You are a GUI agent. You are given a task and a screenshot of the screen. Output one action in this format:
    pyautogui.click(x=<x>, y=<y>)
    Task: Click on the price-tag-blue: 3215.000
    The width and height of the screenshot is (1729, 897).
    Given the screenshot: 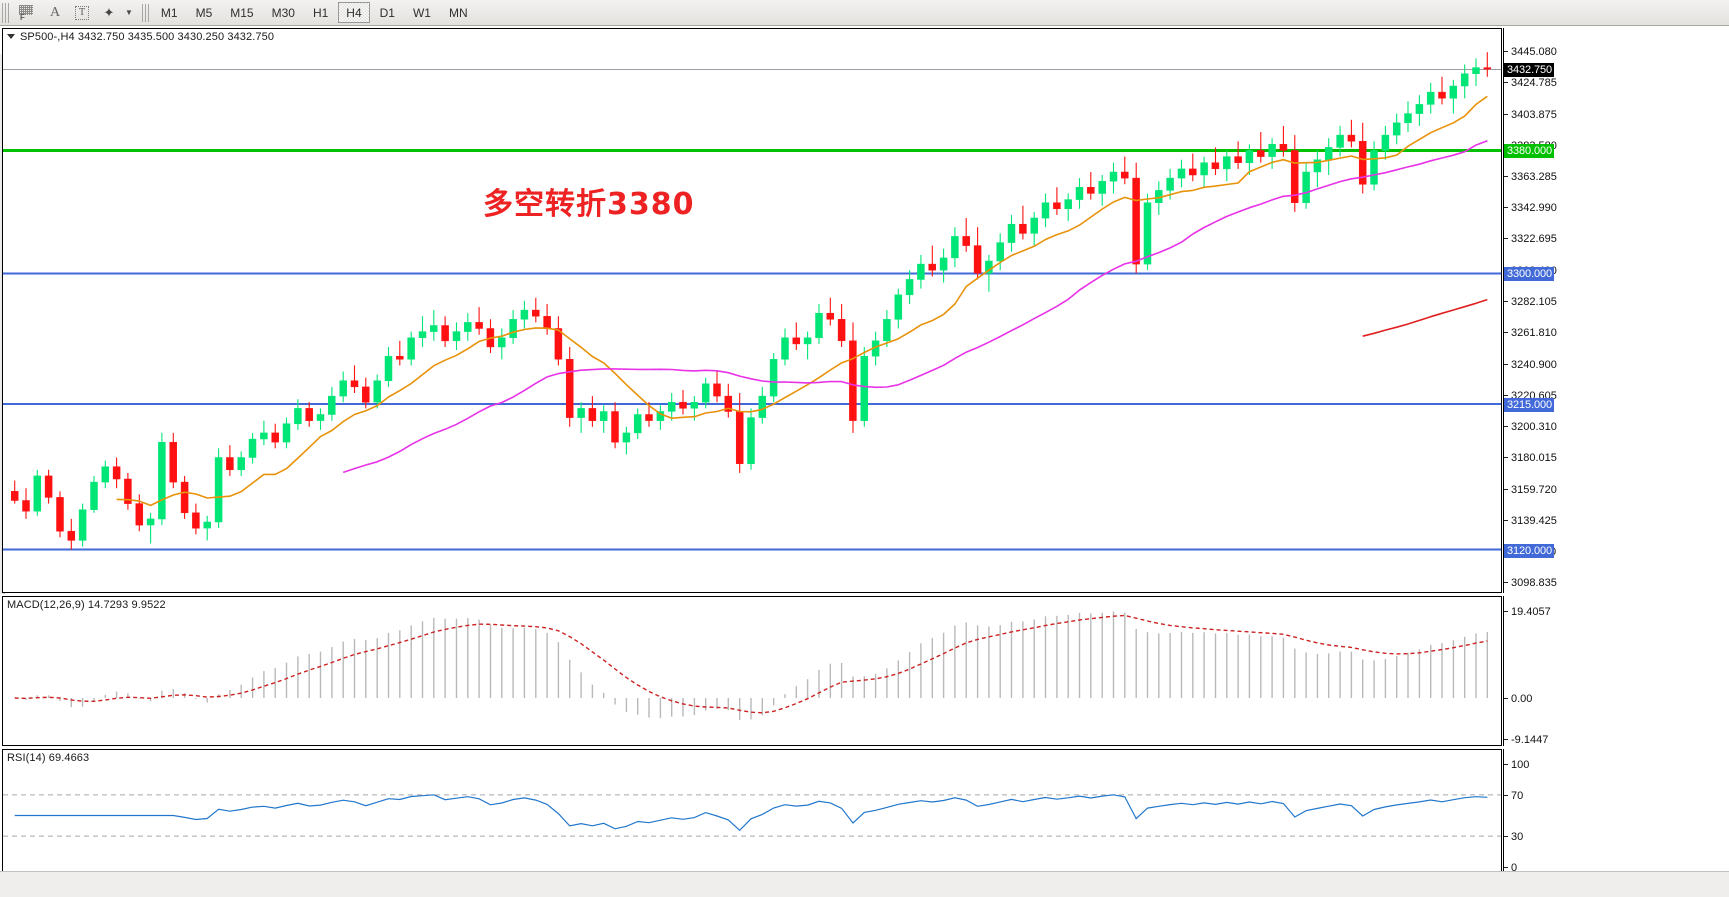 What is the action you would take?
    pyautogui.click(x=1529, y=404)
    